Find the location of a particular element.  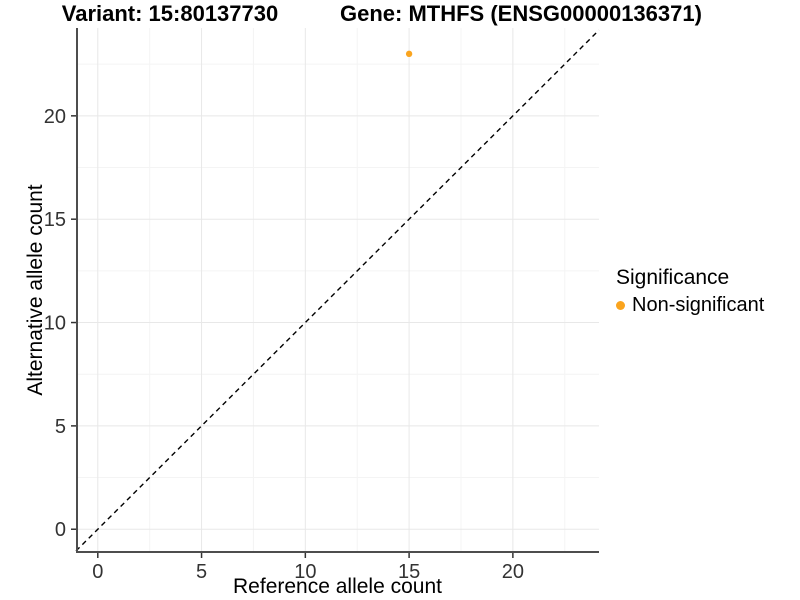

y-tick-label: 15 is located at coordinates (55, 220).